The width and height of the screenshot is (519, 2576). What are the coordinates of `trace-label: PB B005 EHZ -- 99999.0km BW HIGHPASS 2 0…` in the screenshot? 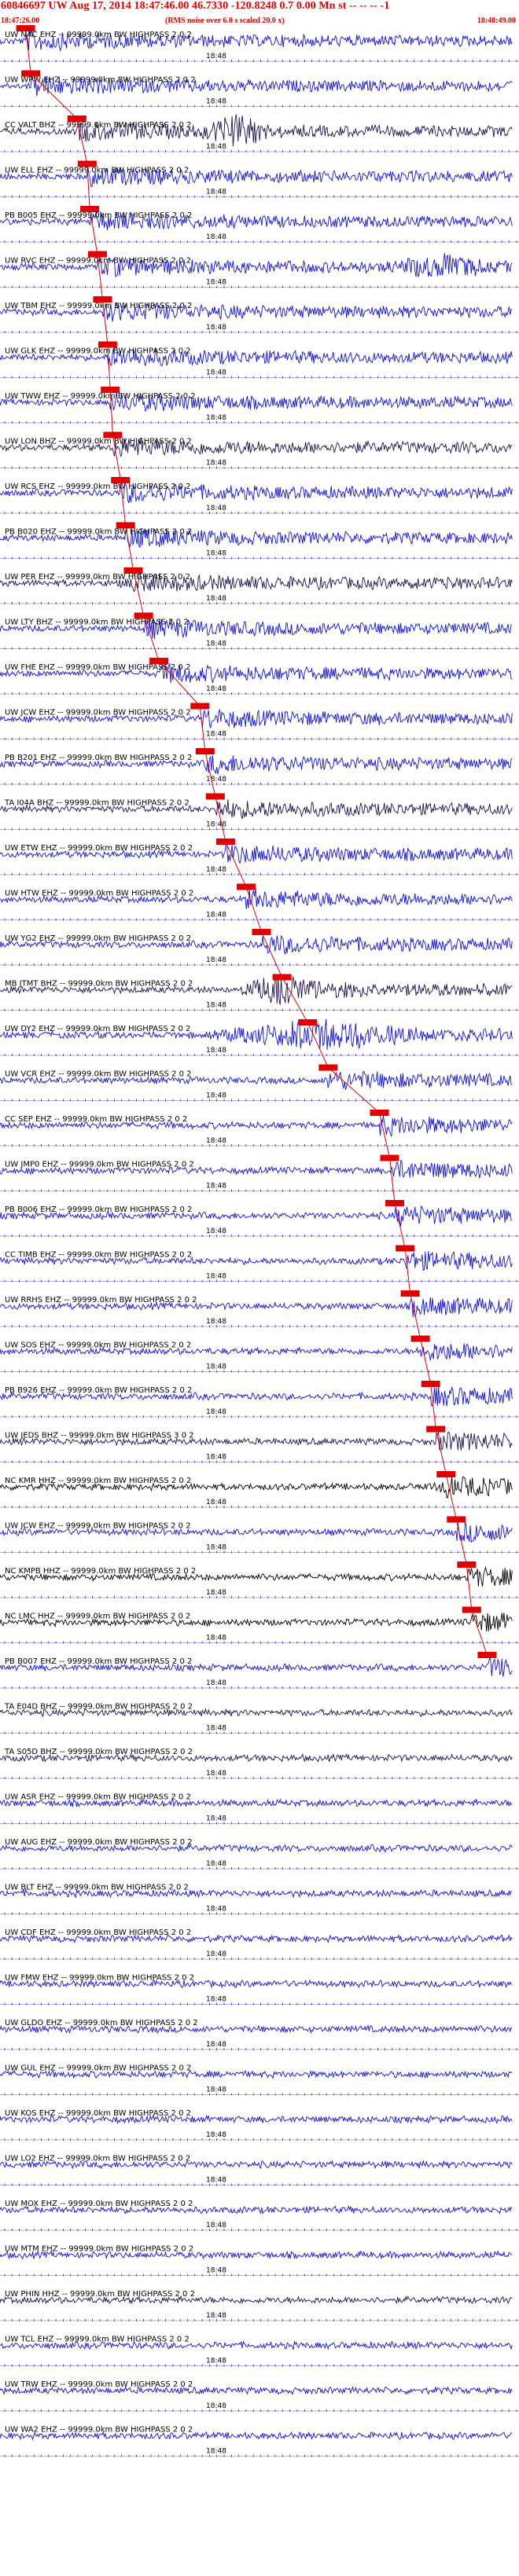 It's located at (99, 215).